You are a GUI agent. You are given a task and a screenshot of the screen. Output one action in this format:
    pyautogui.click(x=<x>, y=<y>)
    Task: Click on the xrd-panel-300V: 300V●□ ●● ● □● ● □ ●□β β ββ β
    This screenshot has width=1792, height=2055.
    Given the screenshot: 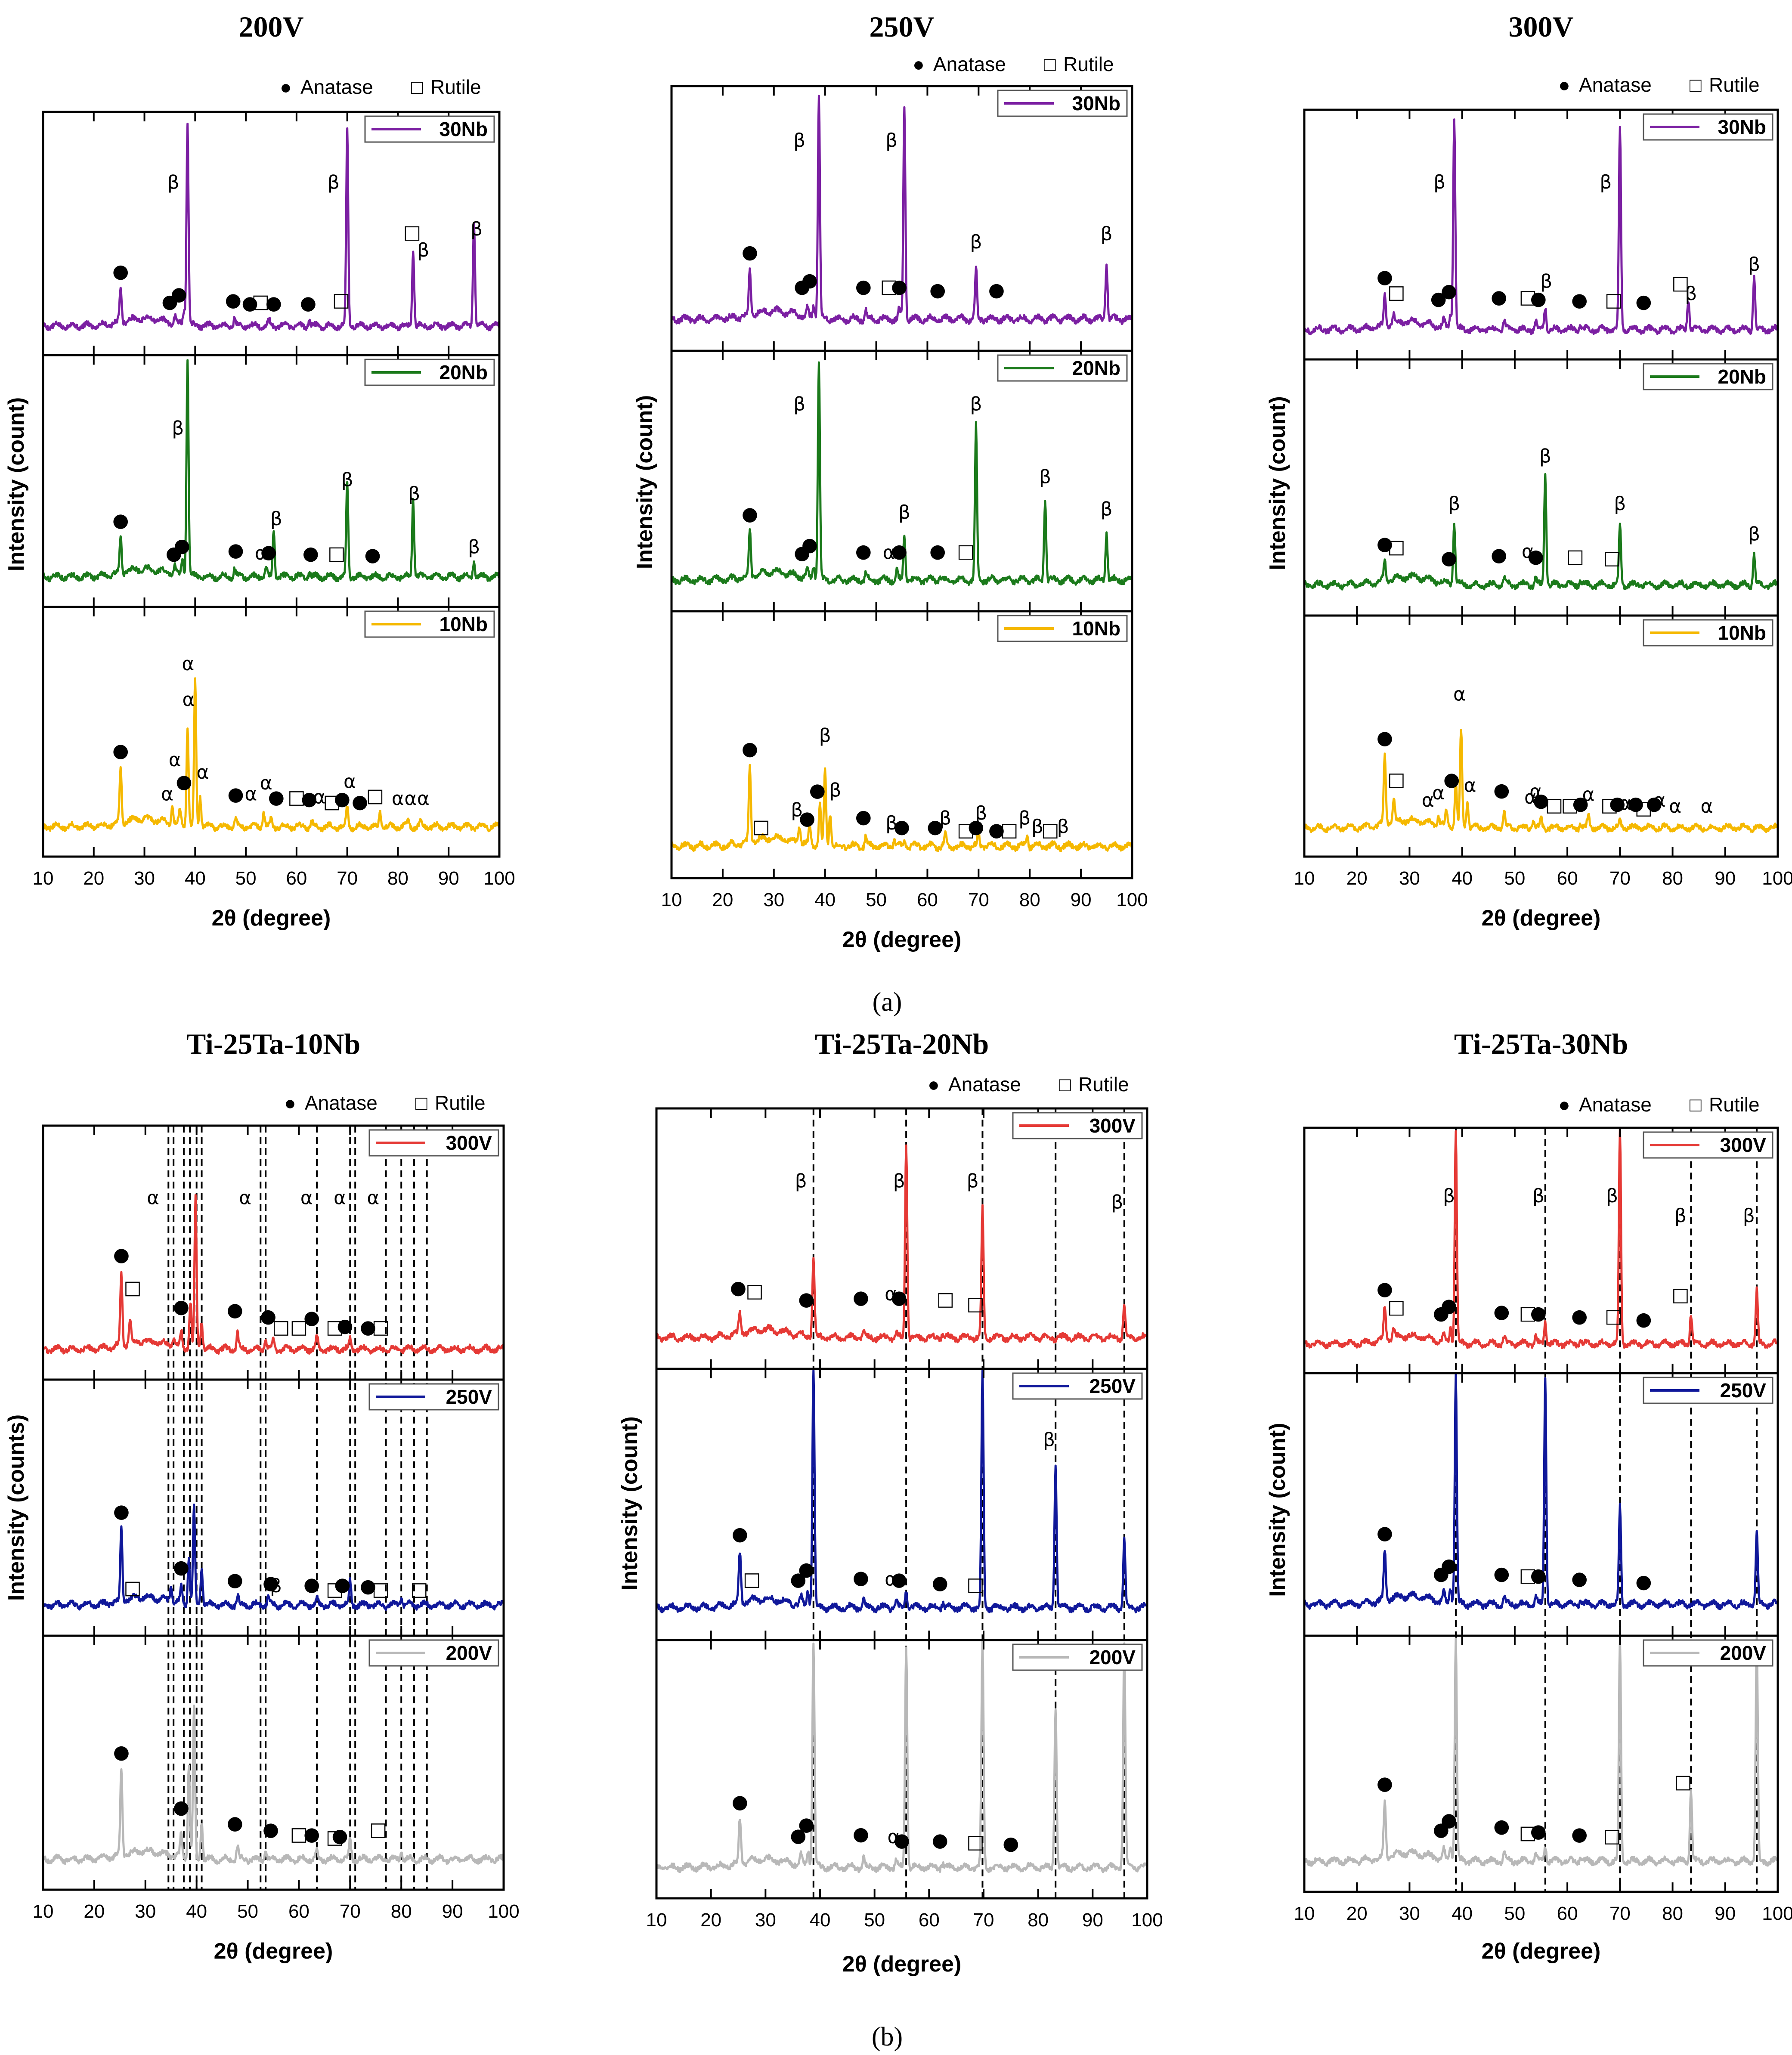 What is the action you would take?
    pyautogui.click(x=1541, y=1250)
    